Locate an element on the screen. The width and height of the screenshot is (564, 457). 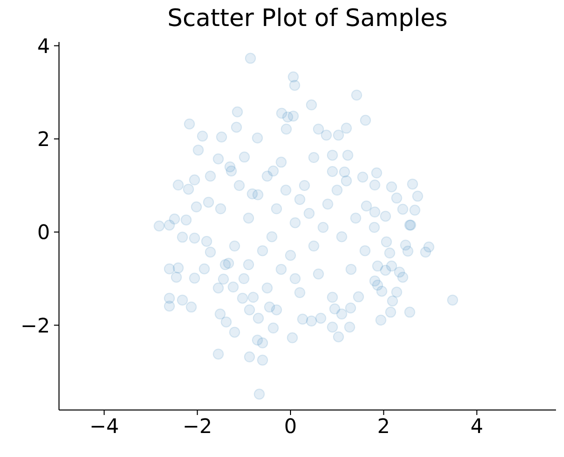
x-tick-label: −4 is located at coordinates (104, 426).